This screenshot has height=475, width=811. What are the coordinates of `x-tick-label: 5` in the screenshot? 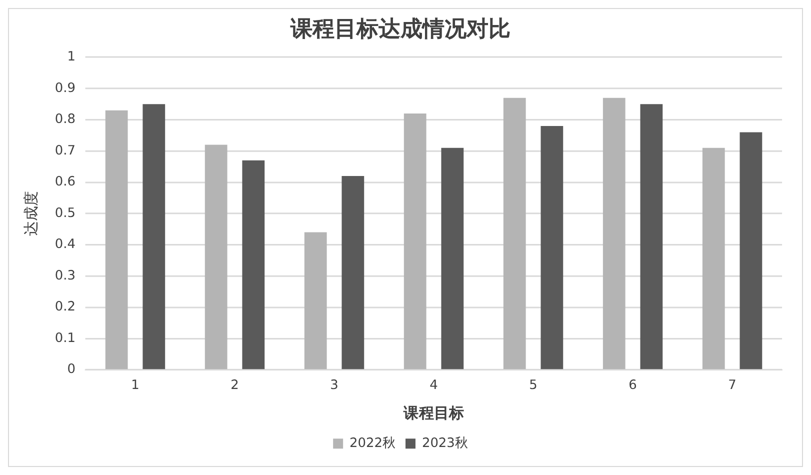 It's located at (533, 385).